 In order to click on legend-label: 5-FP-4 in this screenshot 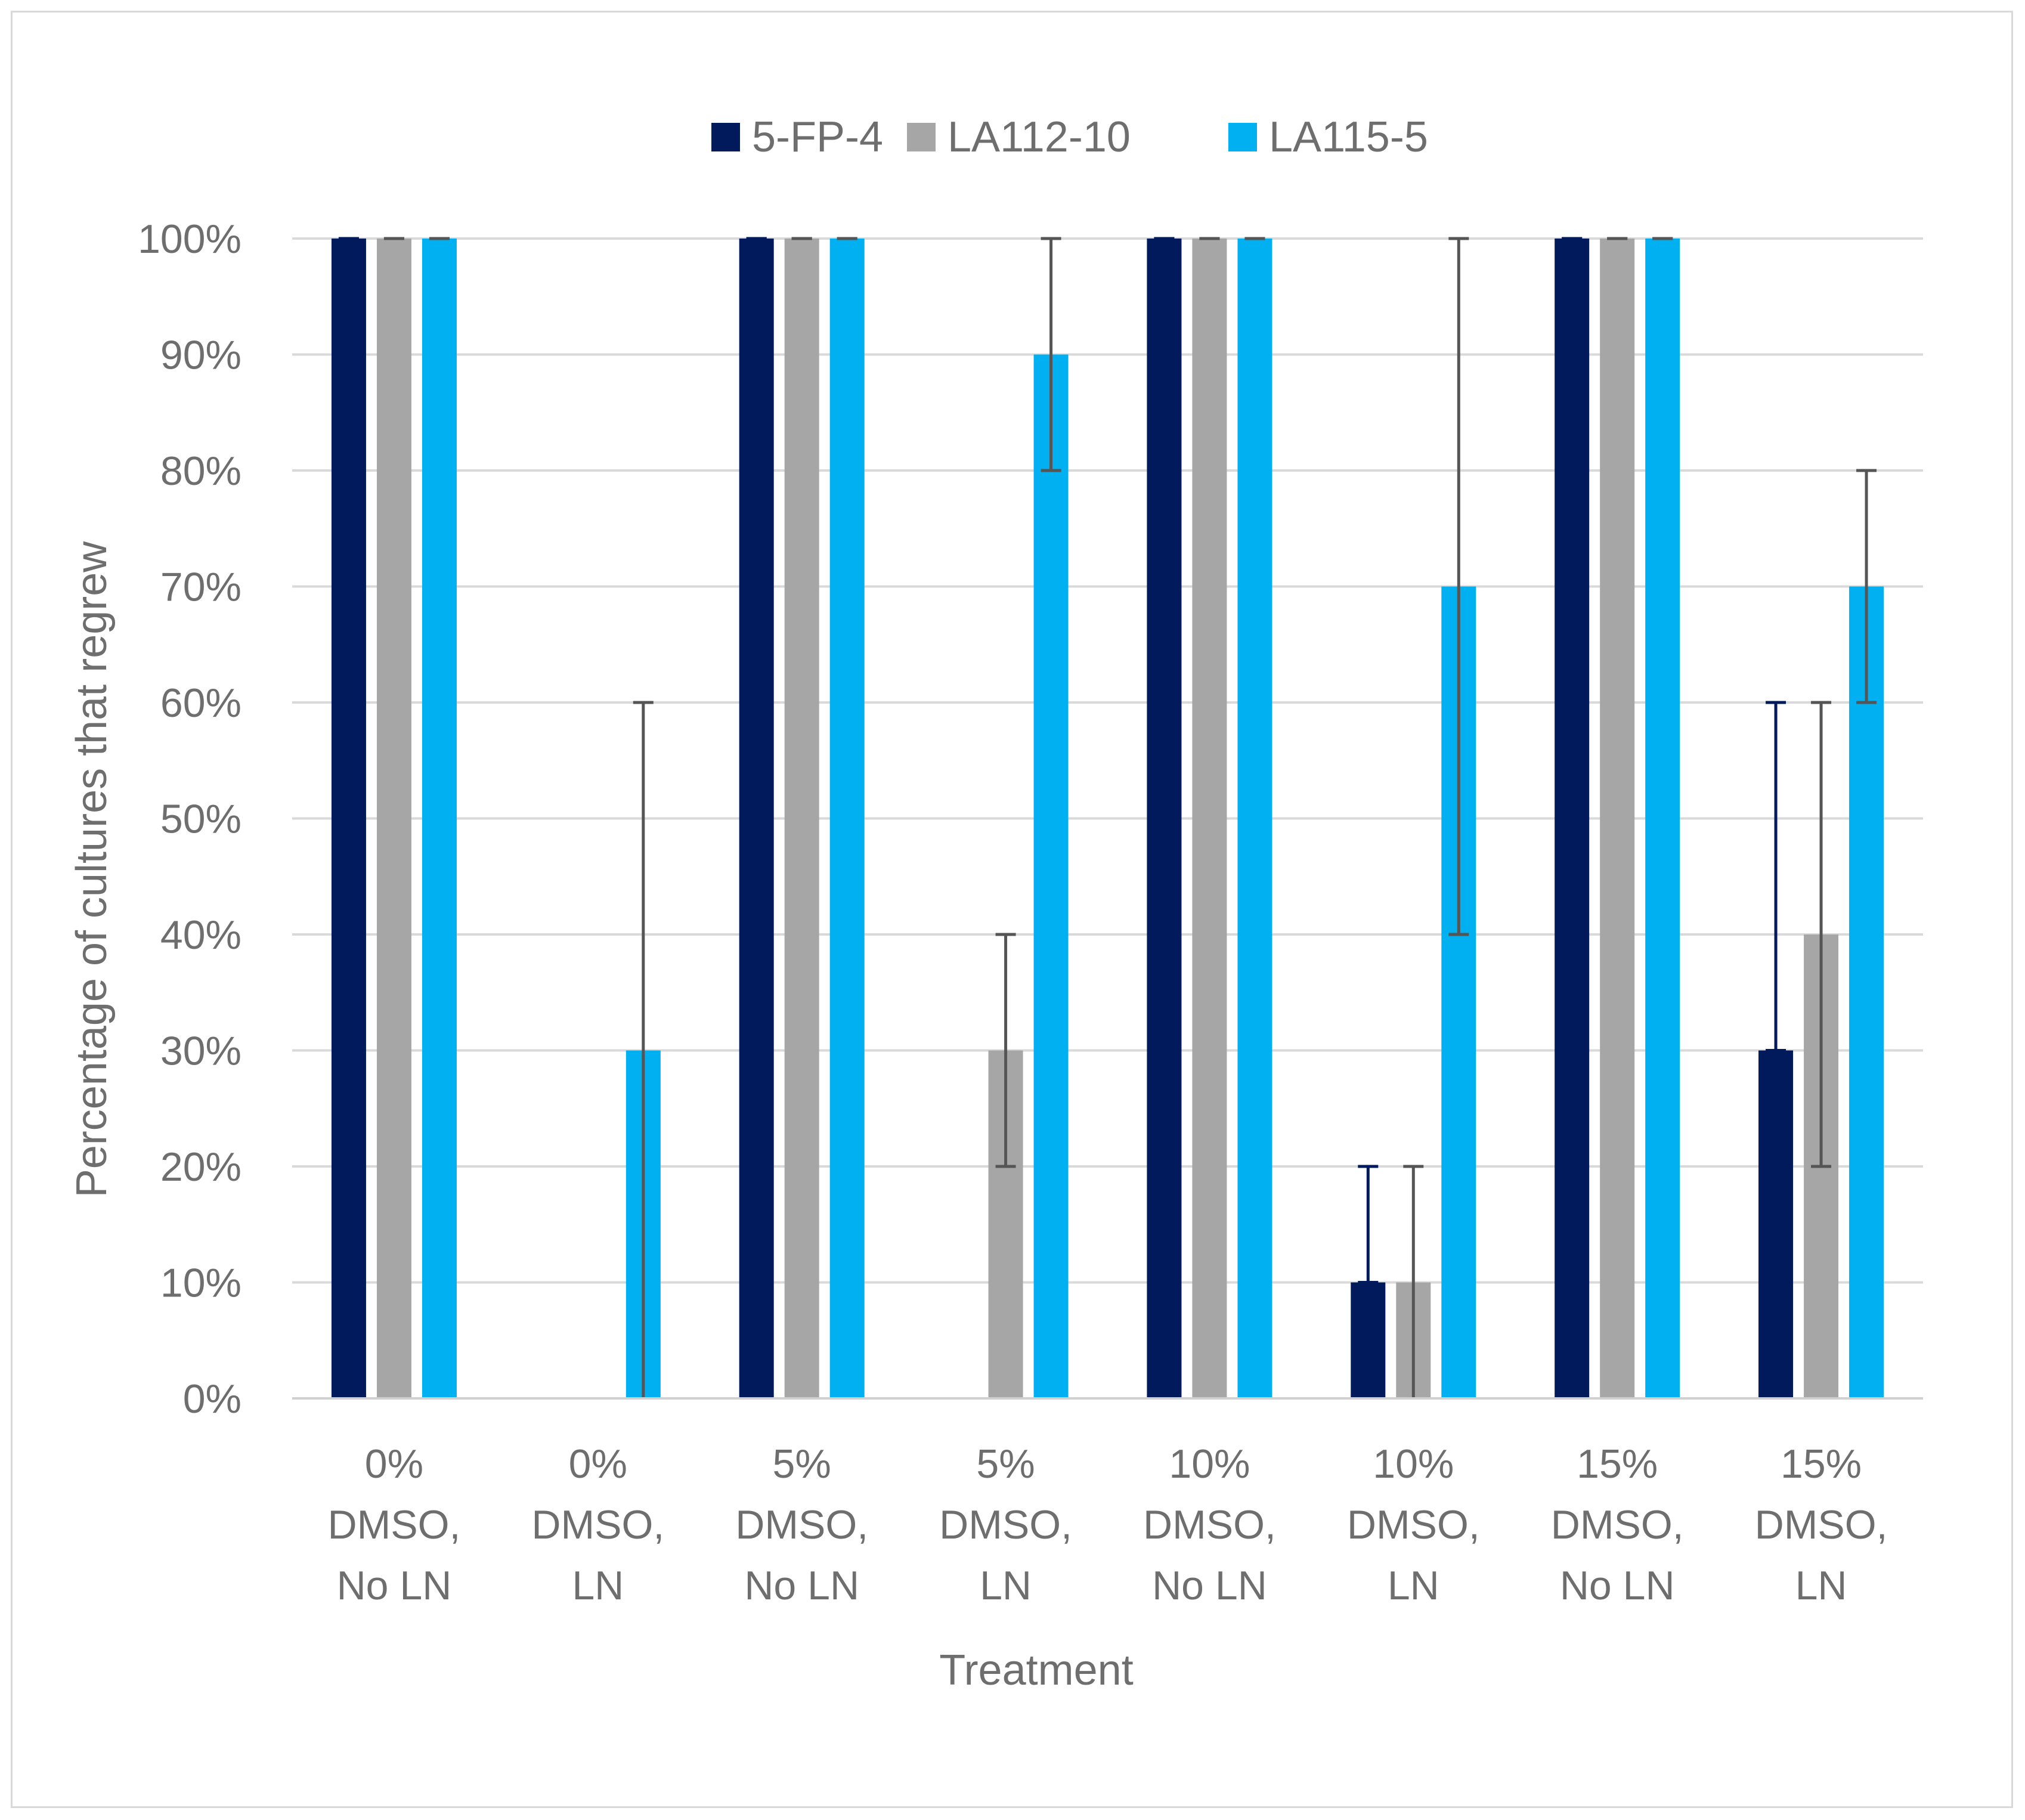, I will do `click(818, 137)`.